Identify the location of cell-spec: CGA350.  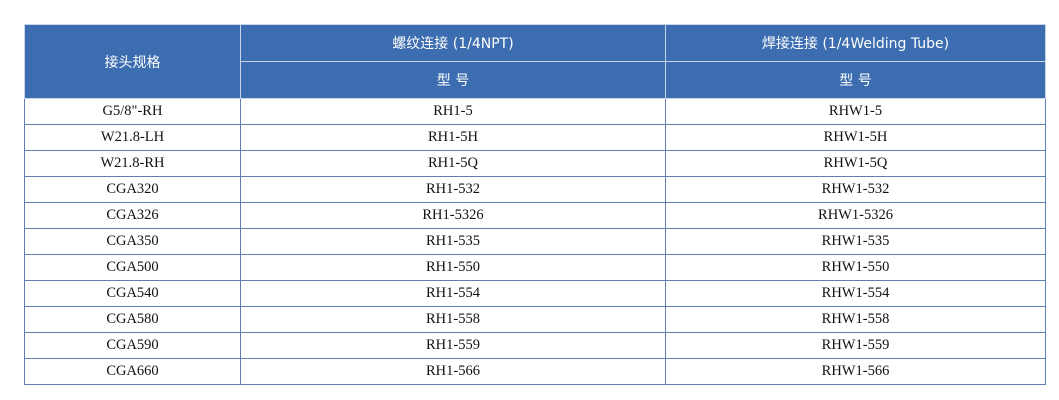
(132, 241).